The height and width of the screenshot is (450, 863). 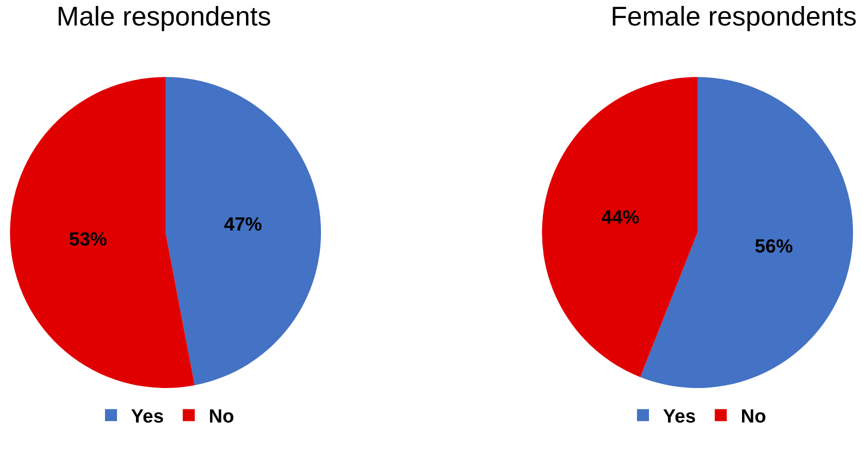 I want to click on data-label: 56%, so click(x=773, y=247).